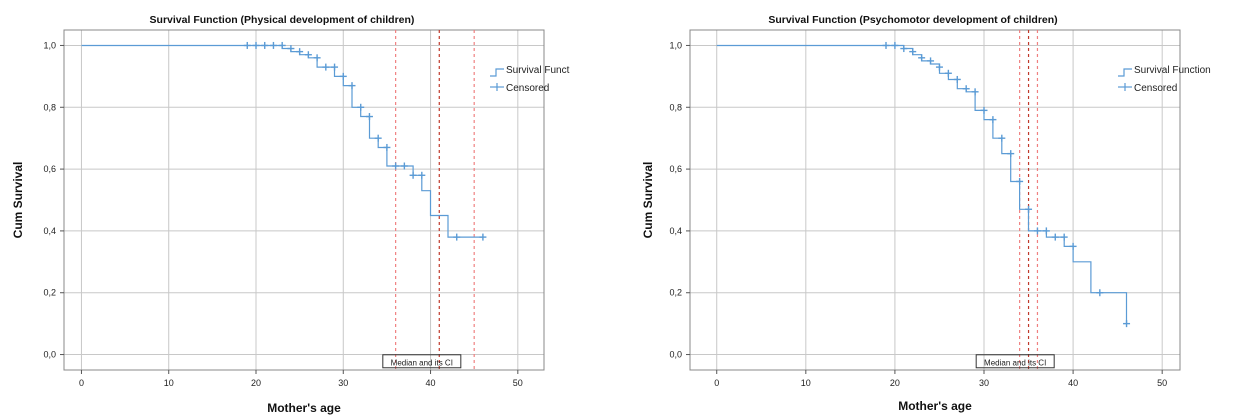 The height and width of the screenshot is (416, 1234). What do you see at coordinates (530, 79) in the screenshot?
I see `legend: Survival Funct Censored` at bounding box center [530, 79].